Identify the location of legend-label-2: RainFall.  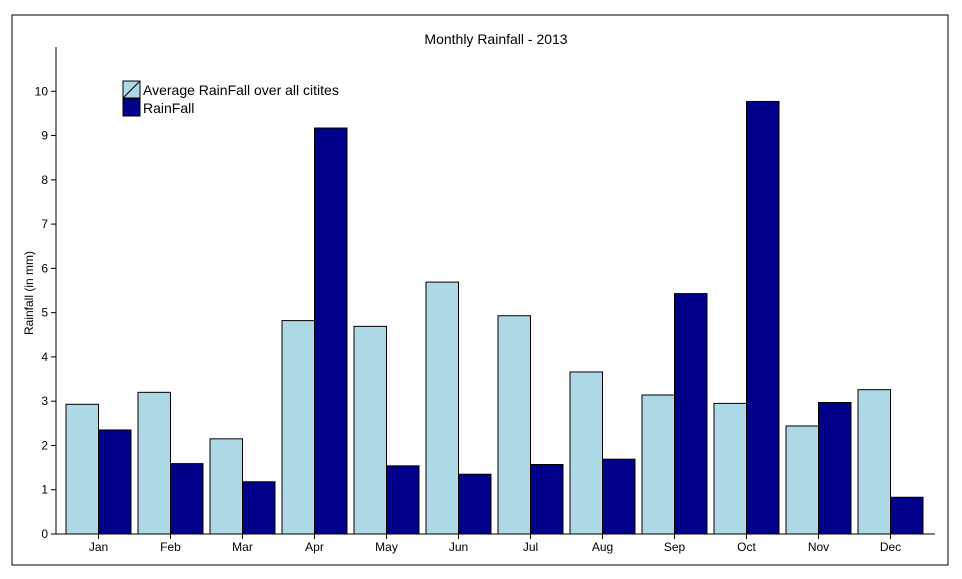
(168, 108).